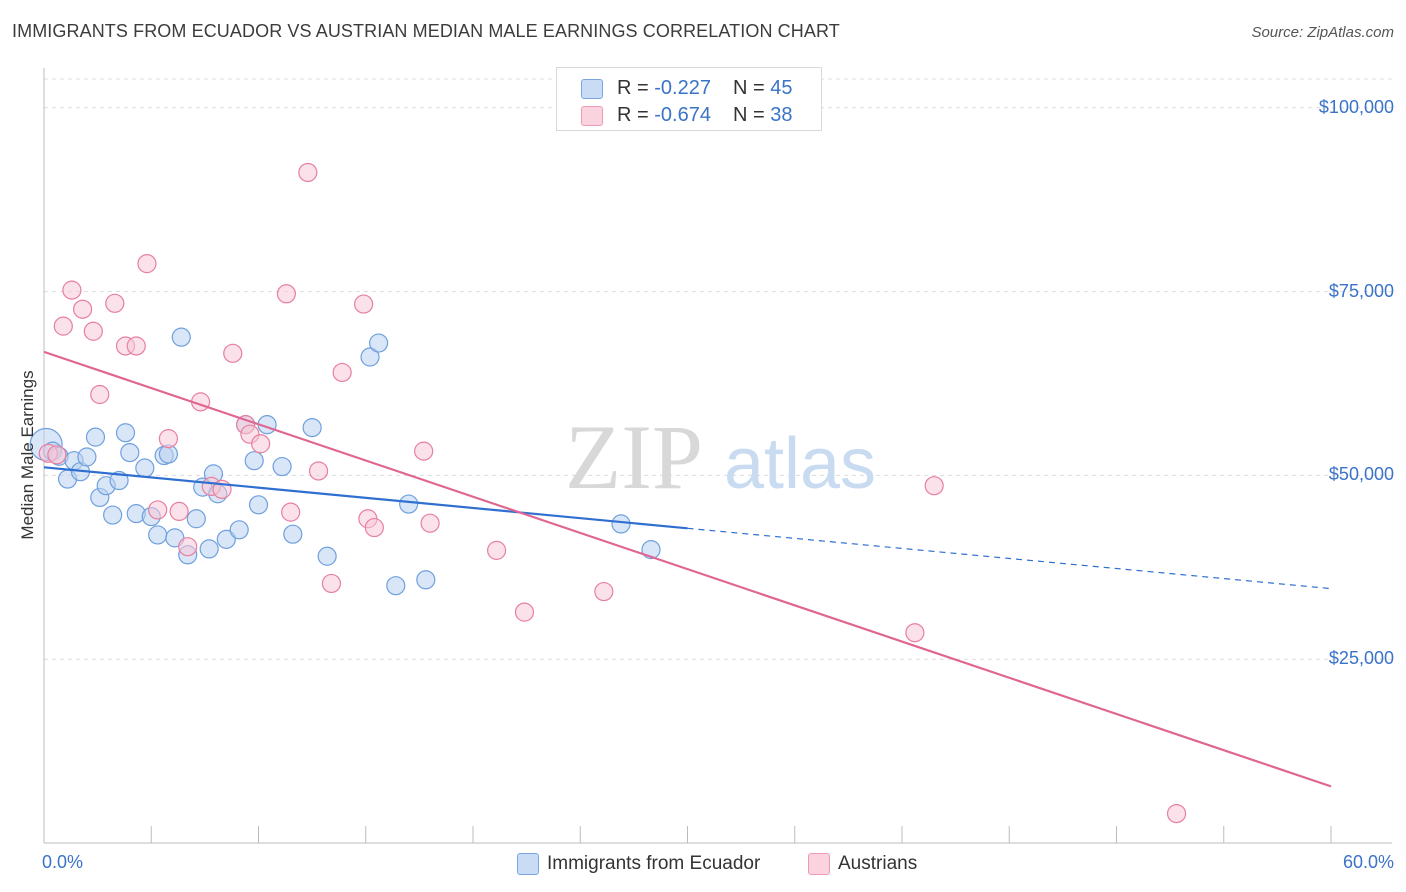 This screenshot has height=892, width=1406. I want to click on x-tick-label-max: 60.0%, so click(1368, 862).